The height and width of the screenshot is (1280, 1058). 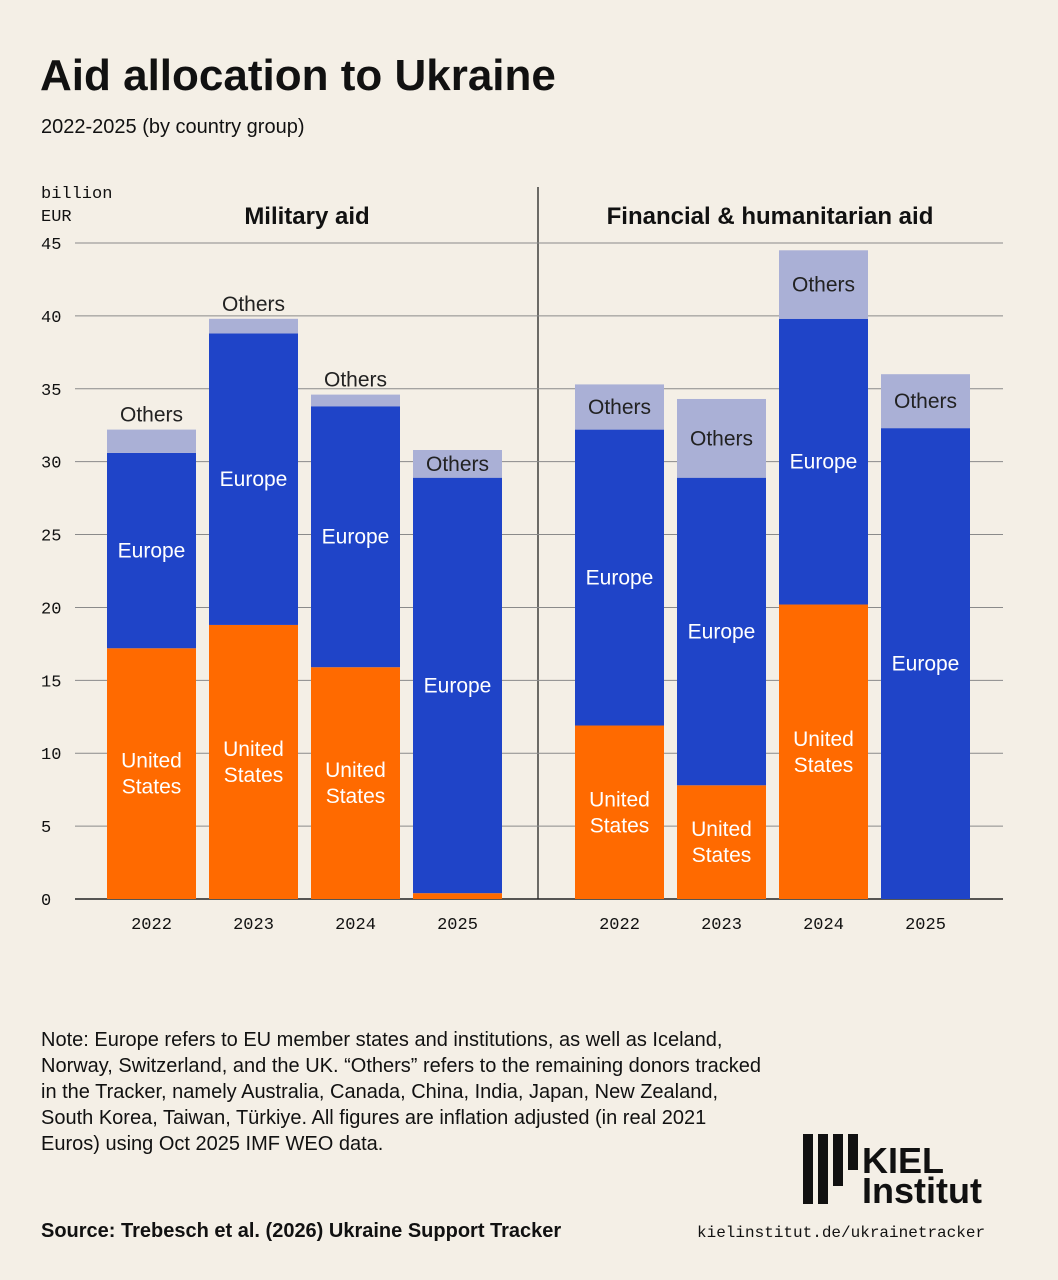 I want to click on y-tick-label: 0, so click(x=46, y=901).